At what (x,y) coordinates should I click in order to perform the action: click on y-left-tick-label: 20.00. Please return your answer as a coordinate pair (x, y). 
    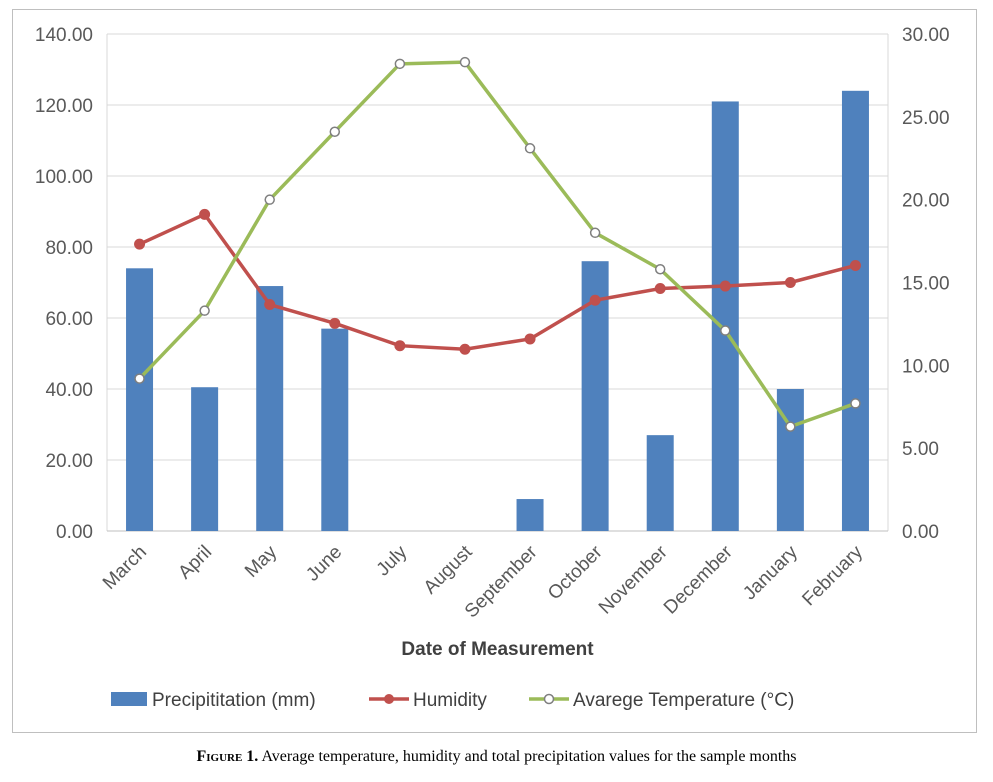
    Looking at the image, I should click on (69, 461).